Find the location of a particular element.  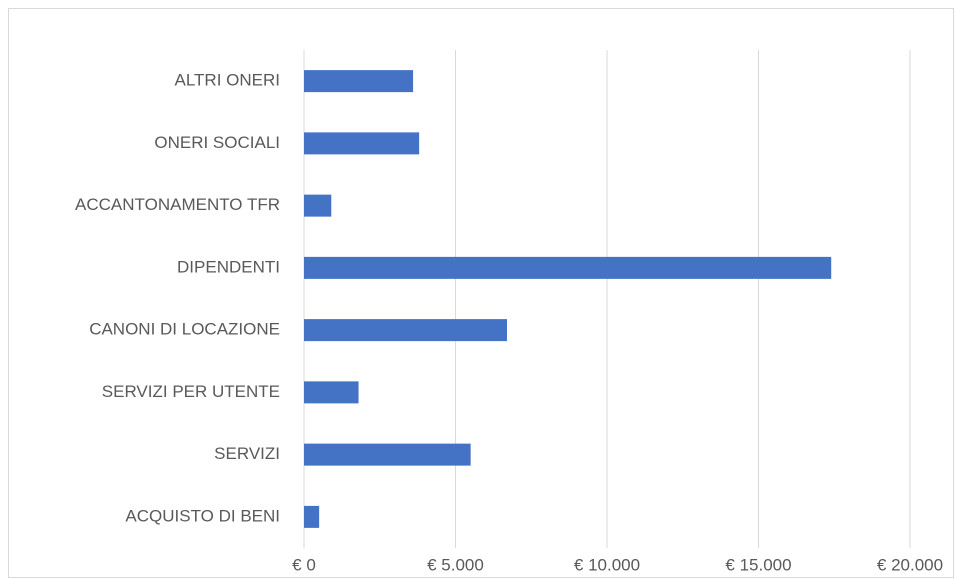

y-tick-label: ALTRI ONERI is located at coordinates (227, 80).